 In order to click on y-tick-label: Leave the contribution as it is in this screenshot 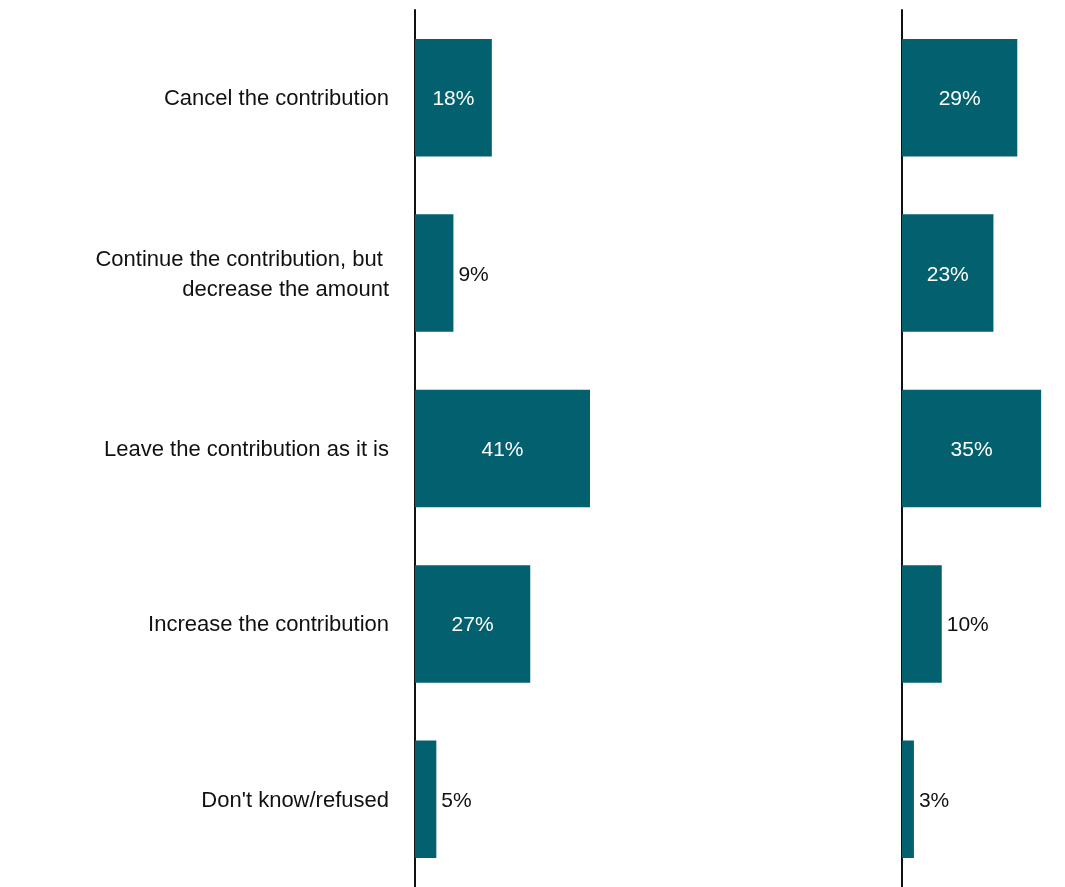, I will do `click(246, 448)`.